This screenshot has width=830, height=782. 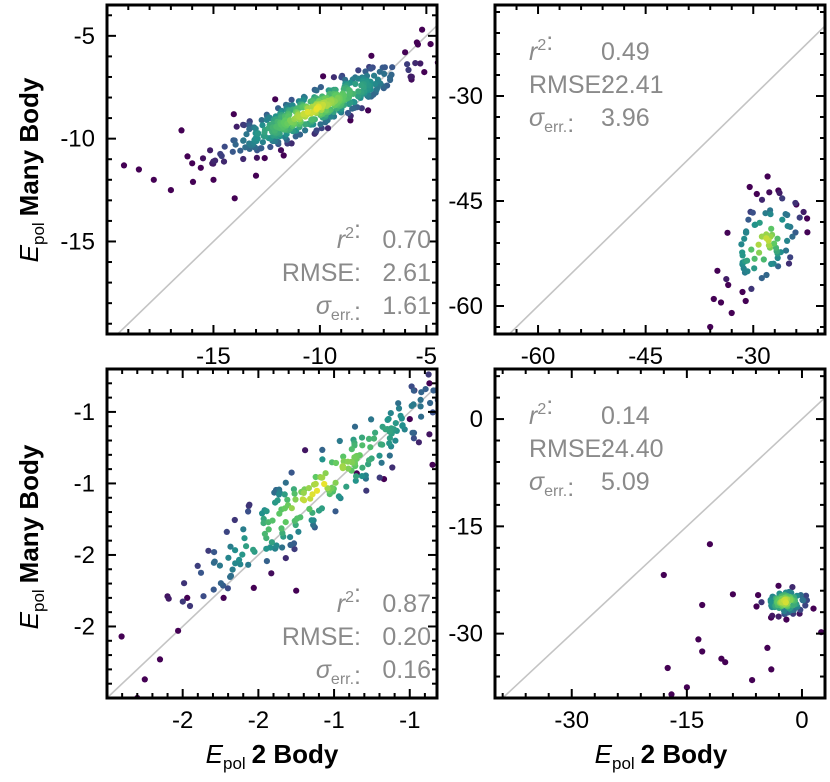 I want to click on y-tick-label: -10, so click(x=77, y=139).